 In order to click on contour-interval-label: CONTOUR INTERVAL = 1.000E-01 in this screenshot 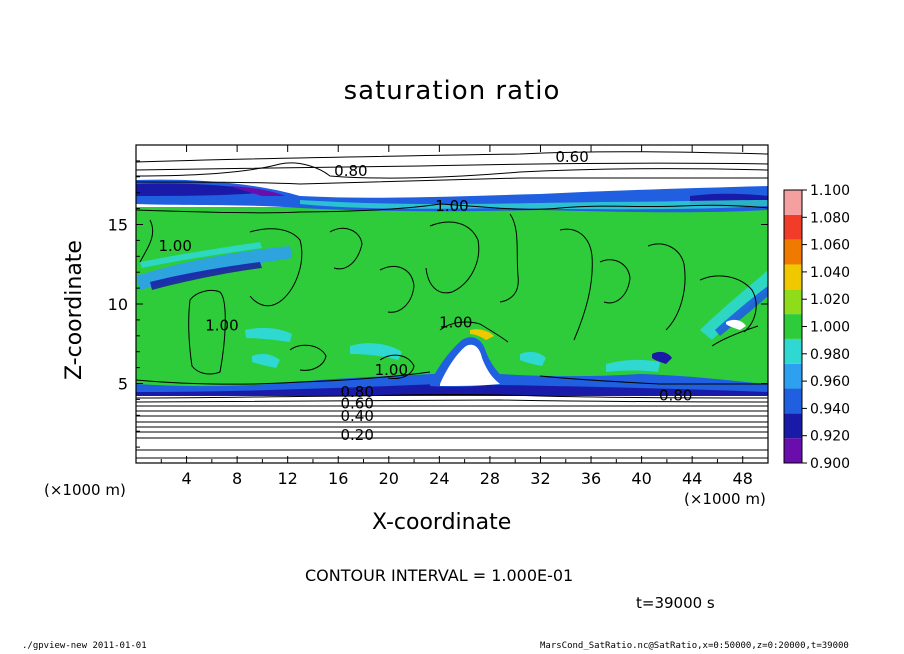, I will do `click(439, 575)`.